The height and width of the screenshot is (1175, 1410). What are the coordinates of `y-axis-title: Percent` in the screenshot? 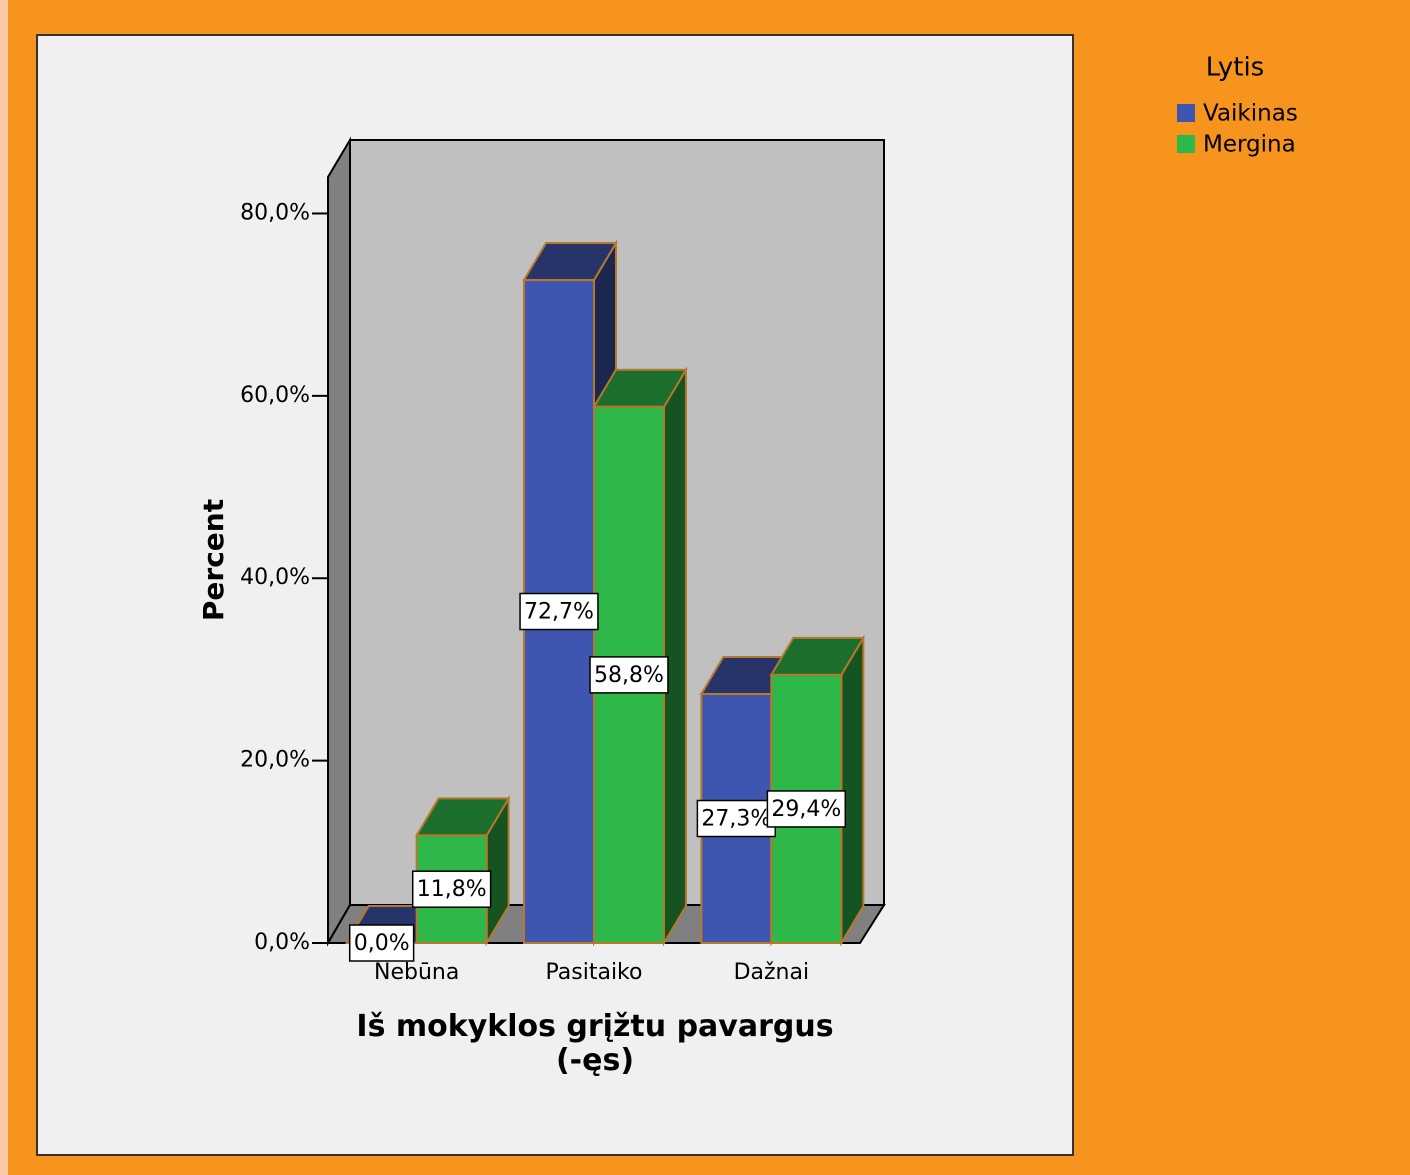 It's located at (213, 560).